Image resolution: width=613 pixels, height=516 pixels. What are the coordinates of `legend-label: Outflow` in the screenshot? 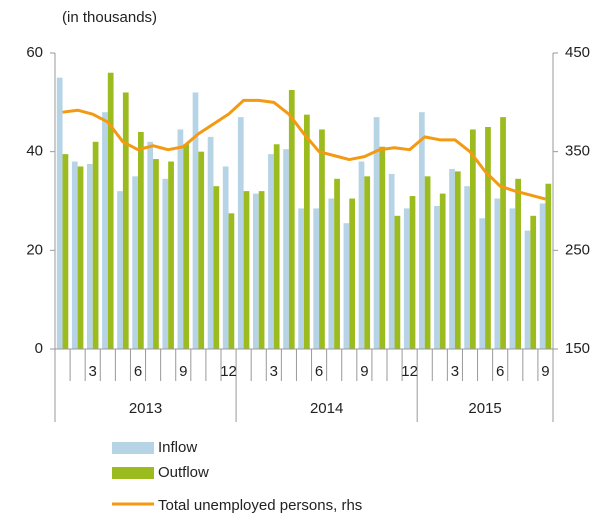 It's located at (183, 472).